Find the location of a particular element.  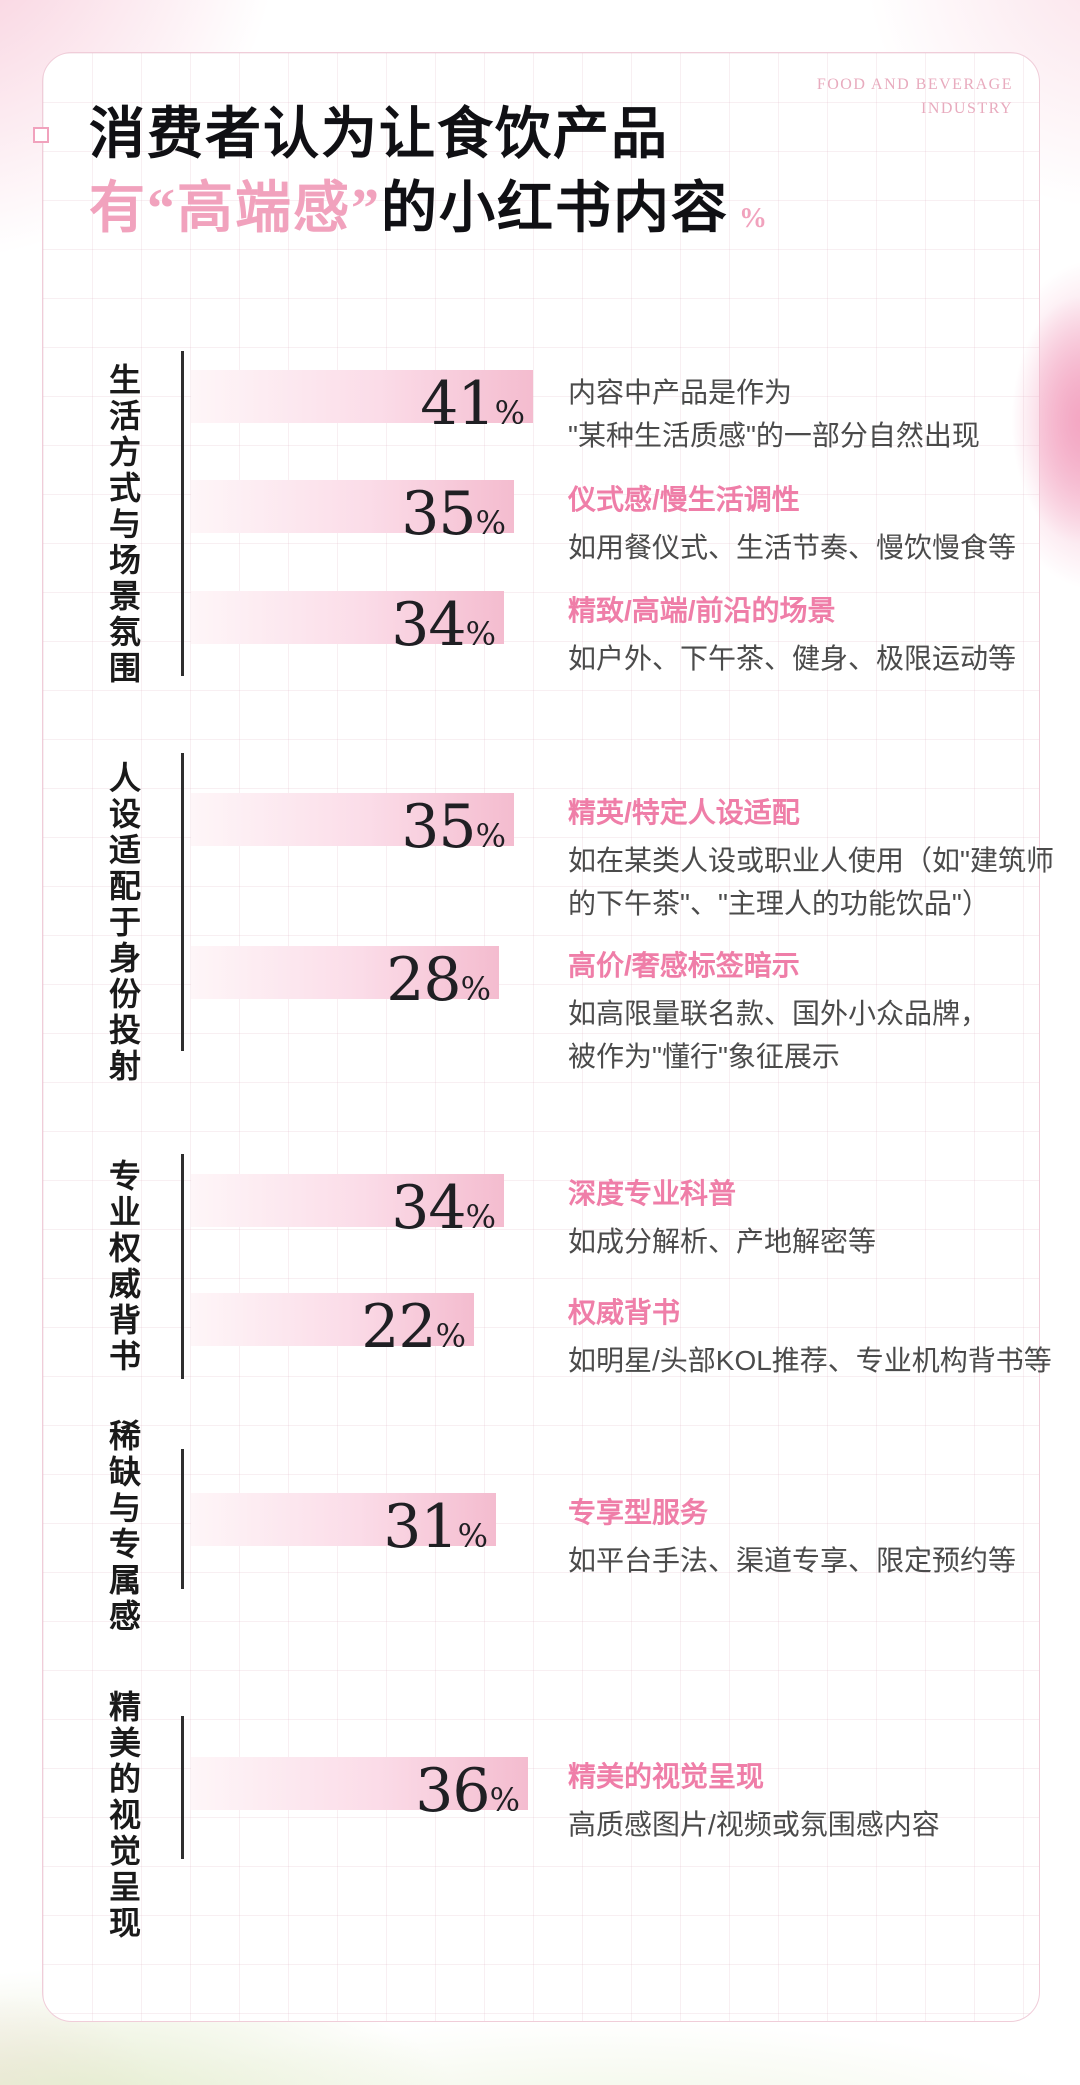

bar-value: 41% is located at coordinates (472, 404).